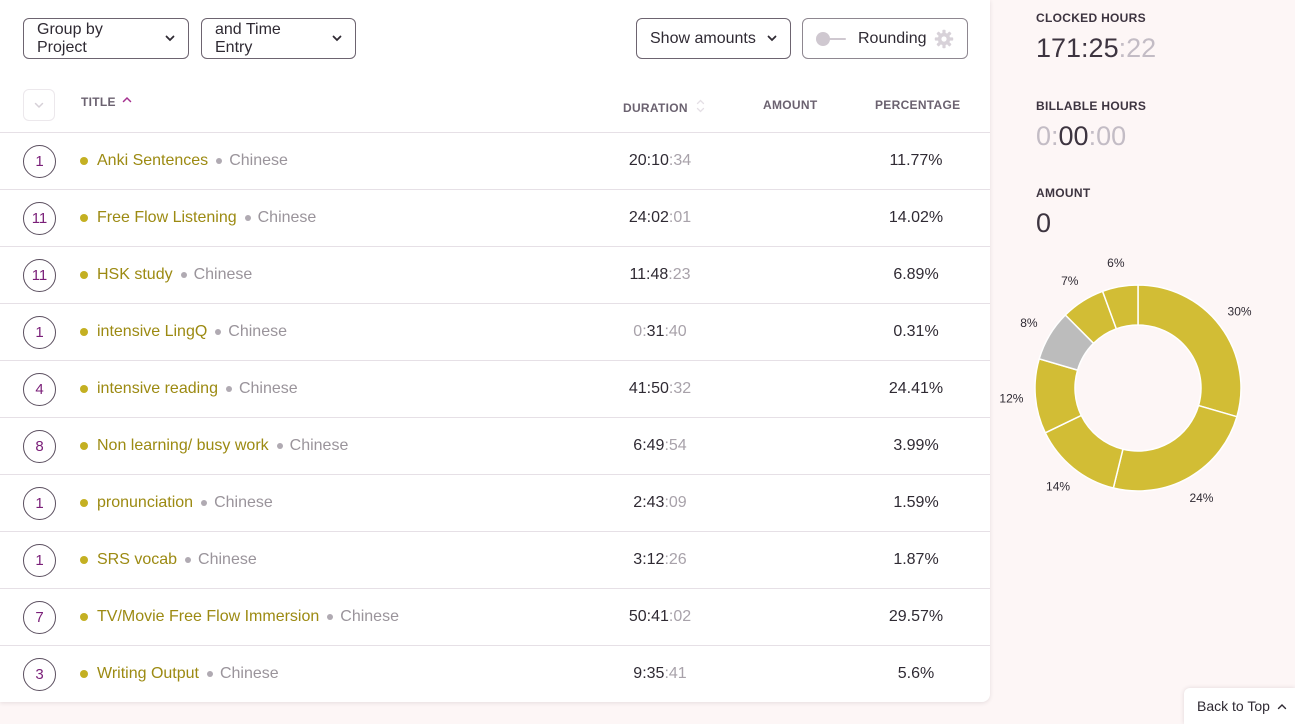  I want to click on table-row: 1 SRS vocab Chinese 3:12:26 1.87%, so click(495, 560).